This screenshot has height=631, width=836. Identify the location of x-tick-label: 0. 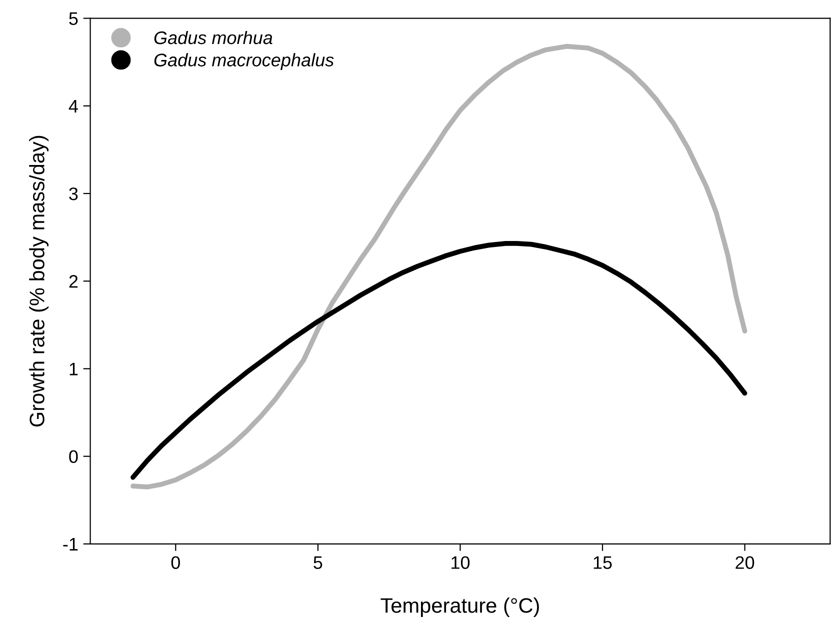
(175, 562).